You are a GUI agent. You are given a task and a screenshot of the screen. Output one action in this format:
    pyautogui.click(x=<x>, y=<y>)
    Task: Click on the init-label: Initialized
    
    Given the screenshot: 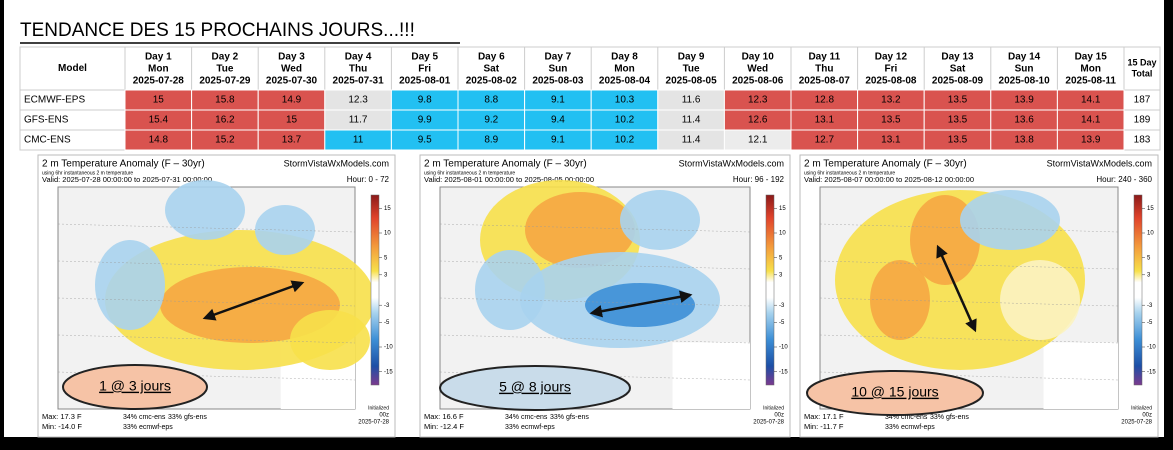 What is the action you would take?
    pyautogui.click(x=378, y=408)
    